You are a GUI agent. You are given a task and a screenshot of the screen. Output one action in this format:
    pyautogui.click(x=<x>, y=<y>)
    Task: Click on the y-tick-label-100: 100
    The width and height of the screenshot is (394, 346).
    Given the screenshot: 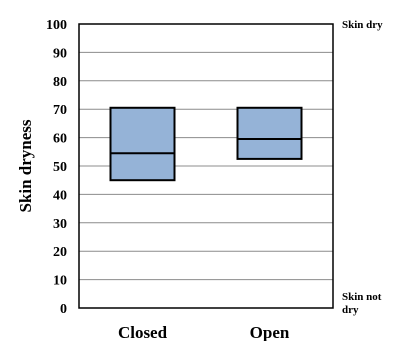 What is the action you would take?
    pyautogui.click(x=56, y=25)
    